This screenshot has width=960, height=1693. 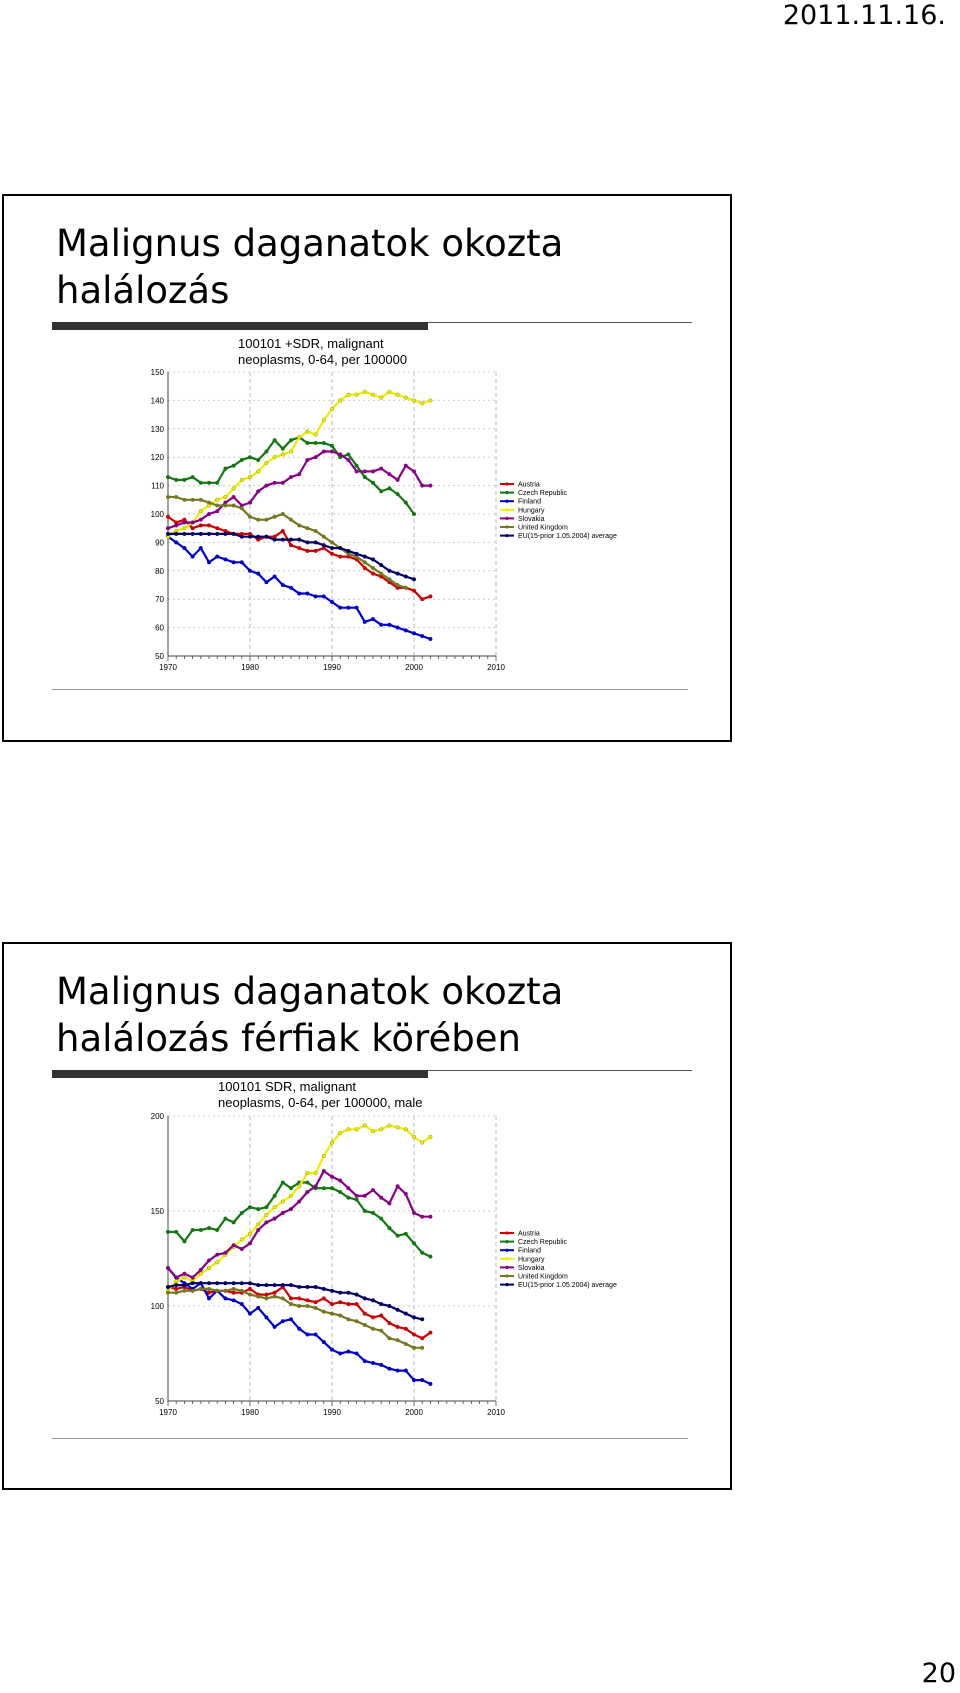 I want to click on y-tick-label: 120, so click(x=158, y=457).